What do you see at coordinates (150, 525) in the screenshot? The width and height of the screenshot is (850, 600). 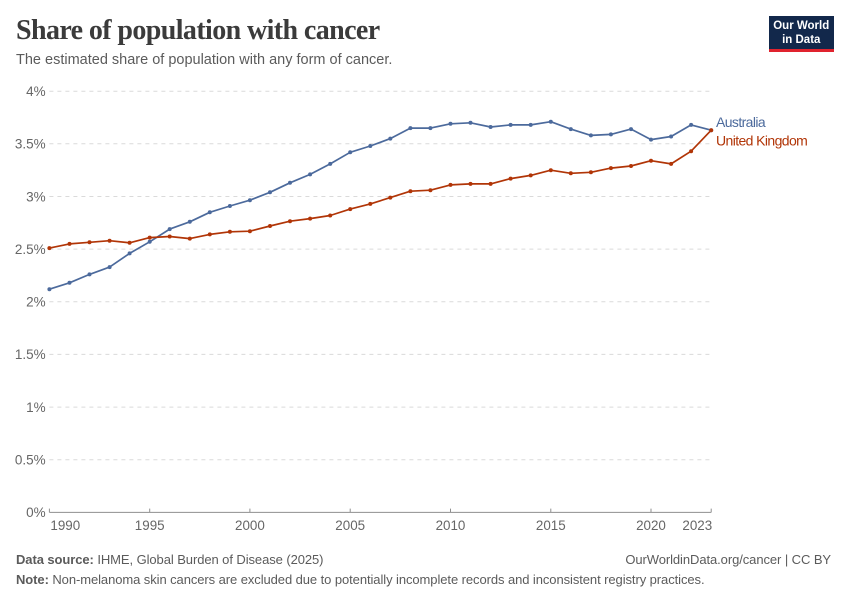 I see `svg-text: 1995` at bounding box center [150, 525].